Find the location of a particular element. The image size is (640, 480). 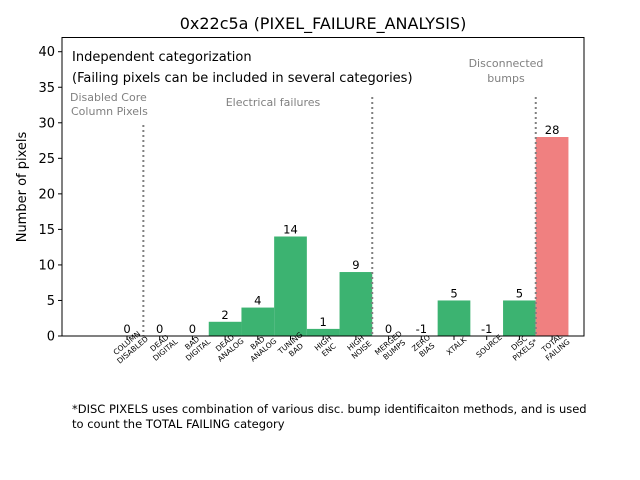

annotation-disconnected-2: bumps is located at coordinates (506, 78).